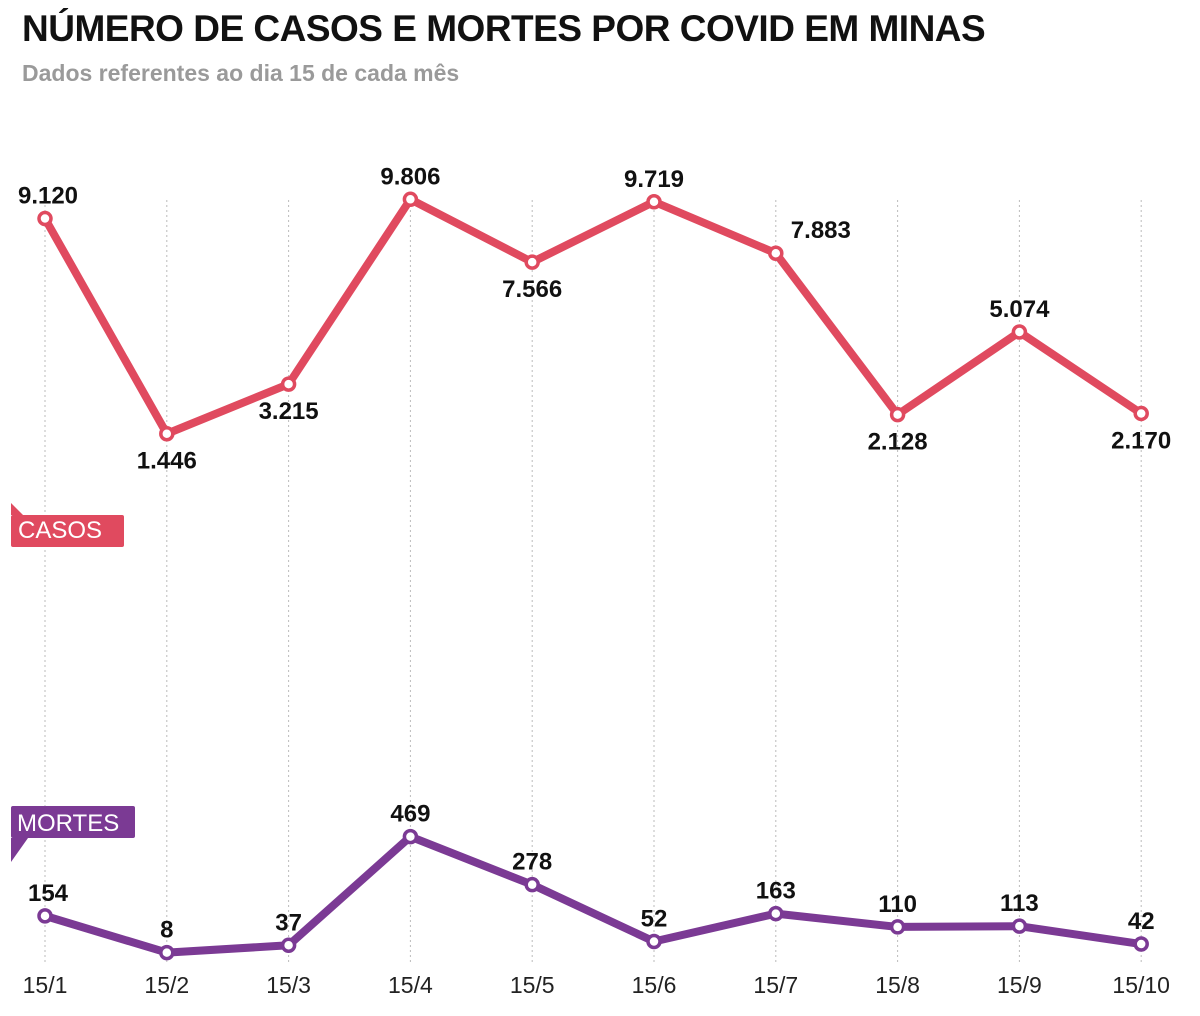 The width and height of the screenshot is (1200, 1016). Describe the element at coordinates (776, 891) in the screenshot. I see `mortes-value-label: 163` at that location.